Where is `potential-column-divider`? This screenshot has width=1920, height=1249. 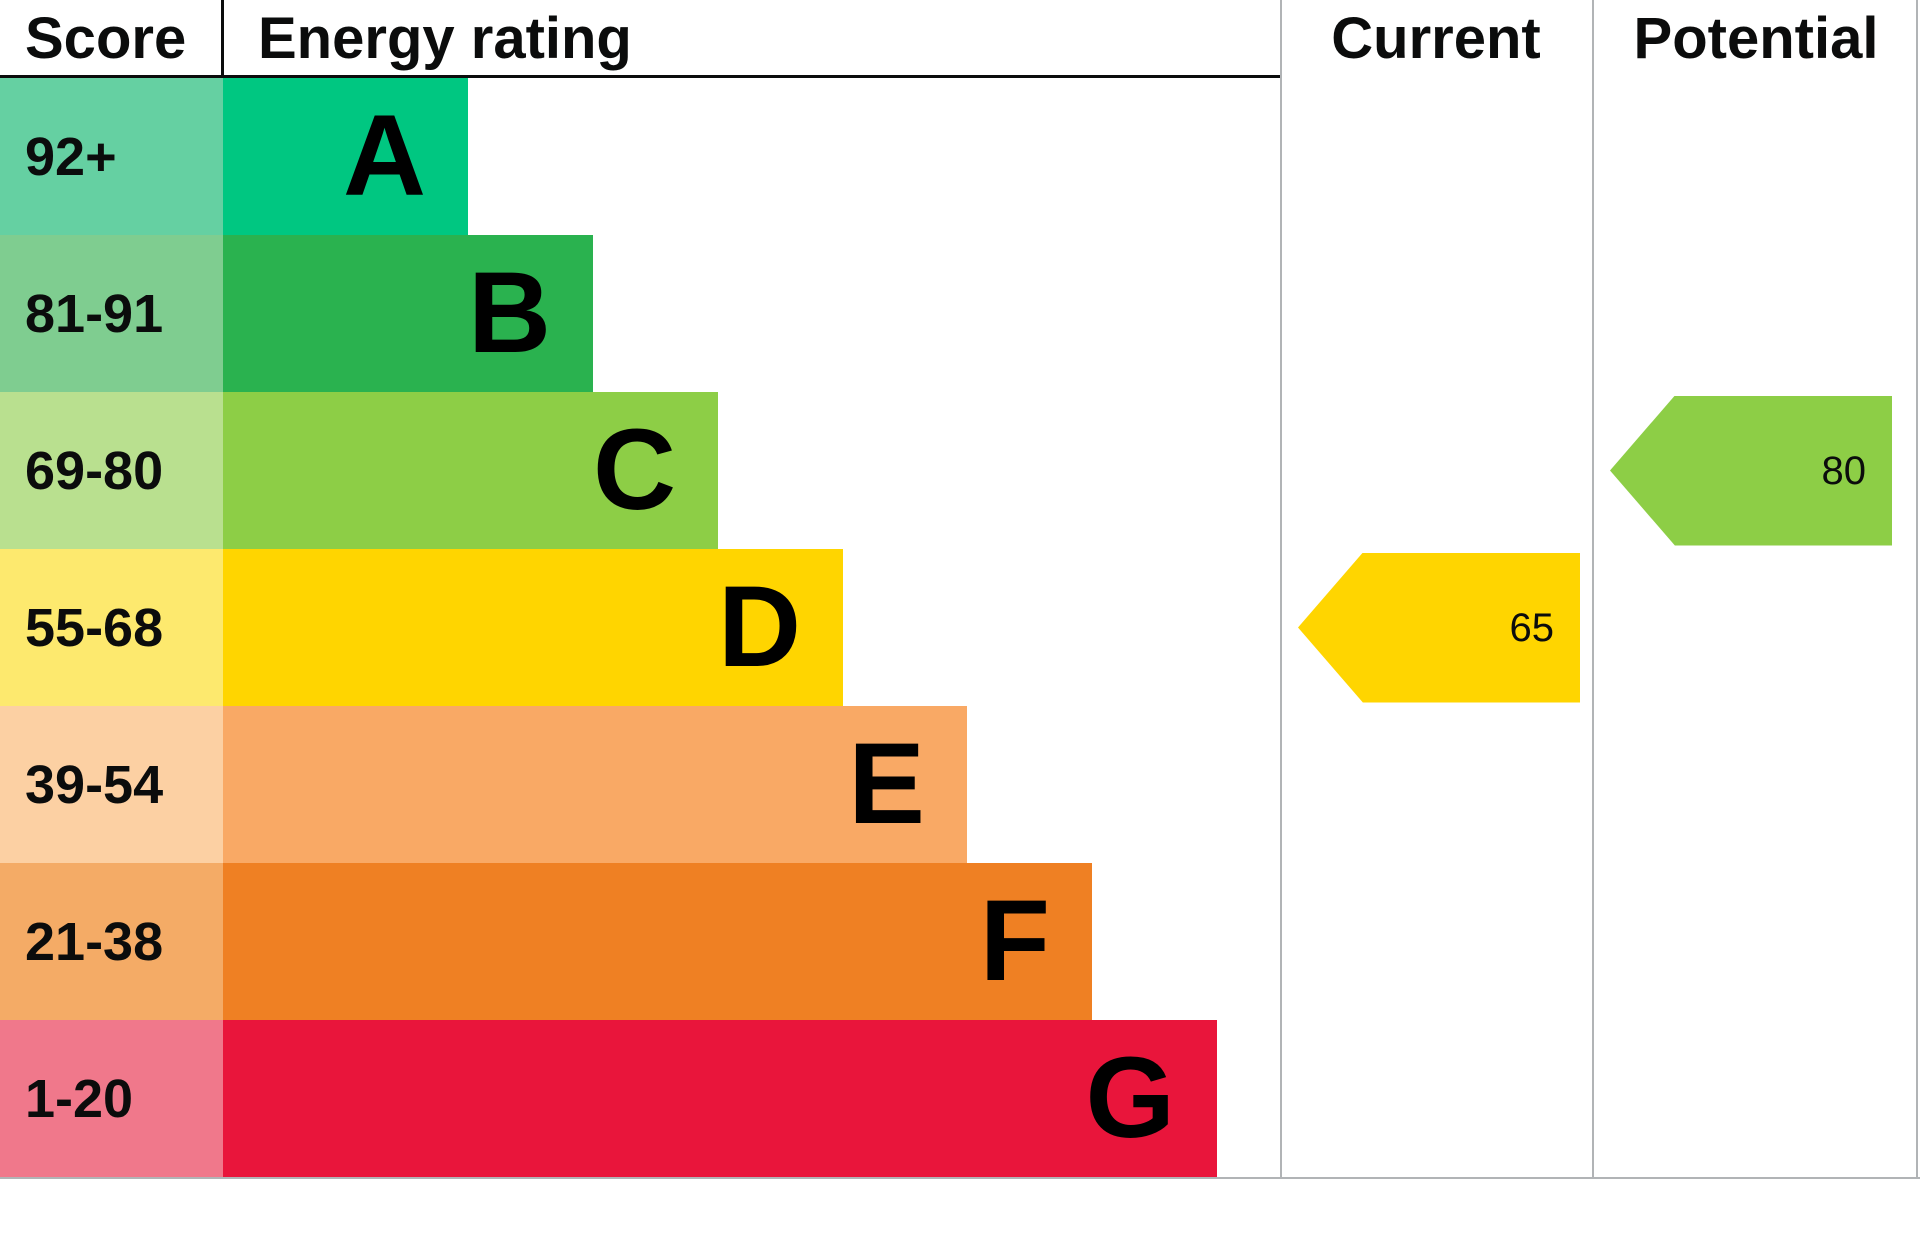 potential-column-divider is located at coordinates (1593, 588).